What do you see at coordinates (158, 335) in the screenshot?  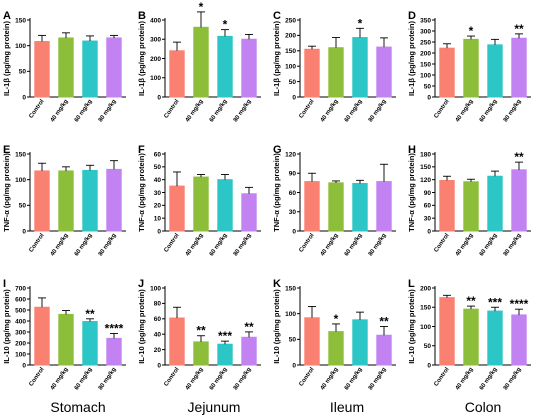 I see `y-tick-label: 40` at bounding box center [158, 335].